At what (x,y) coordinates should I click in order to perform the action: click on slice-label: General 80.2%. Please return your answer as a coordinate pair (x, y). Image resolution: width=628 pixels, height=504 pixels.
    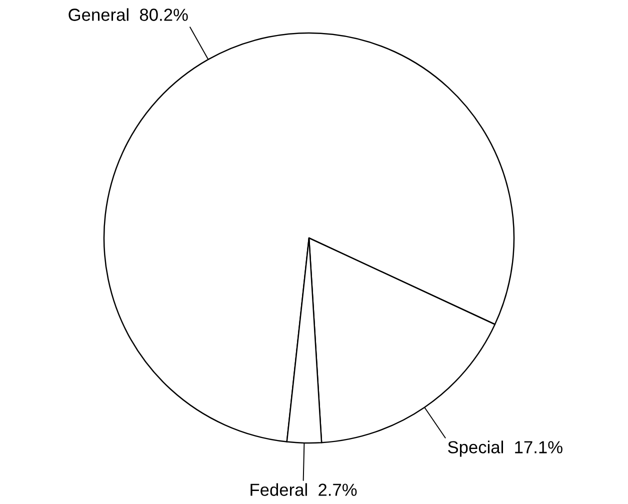
    Looking at the image, I should click on (128, 14).